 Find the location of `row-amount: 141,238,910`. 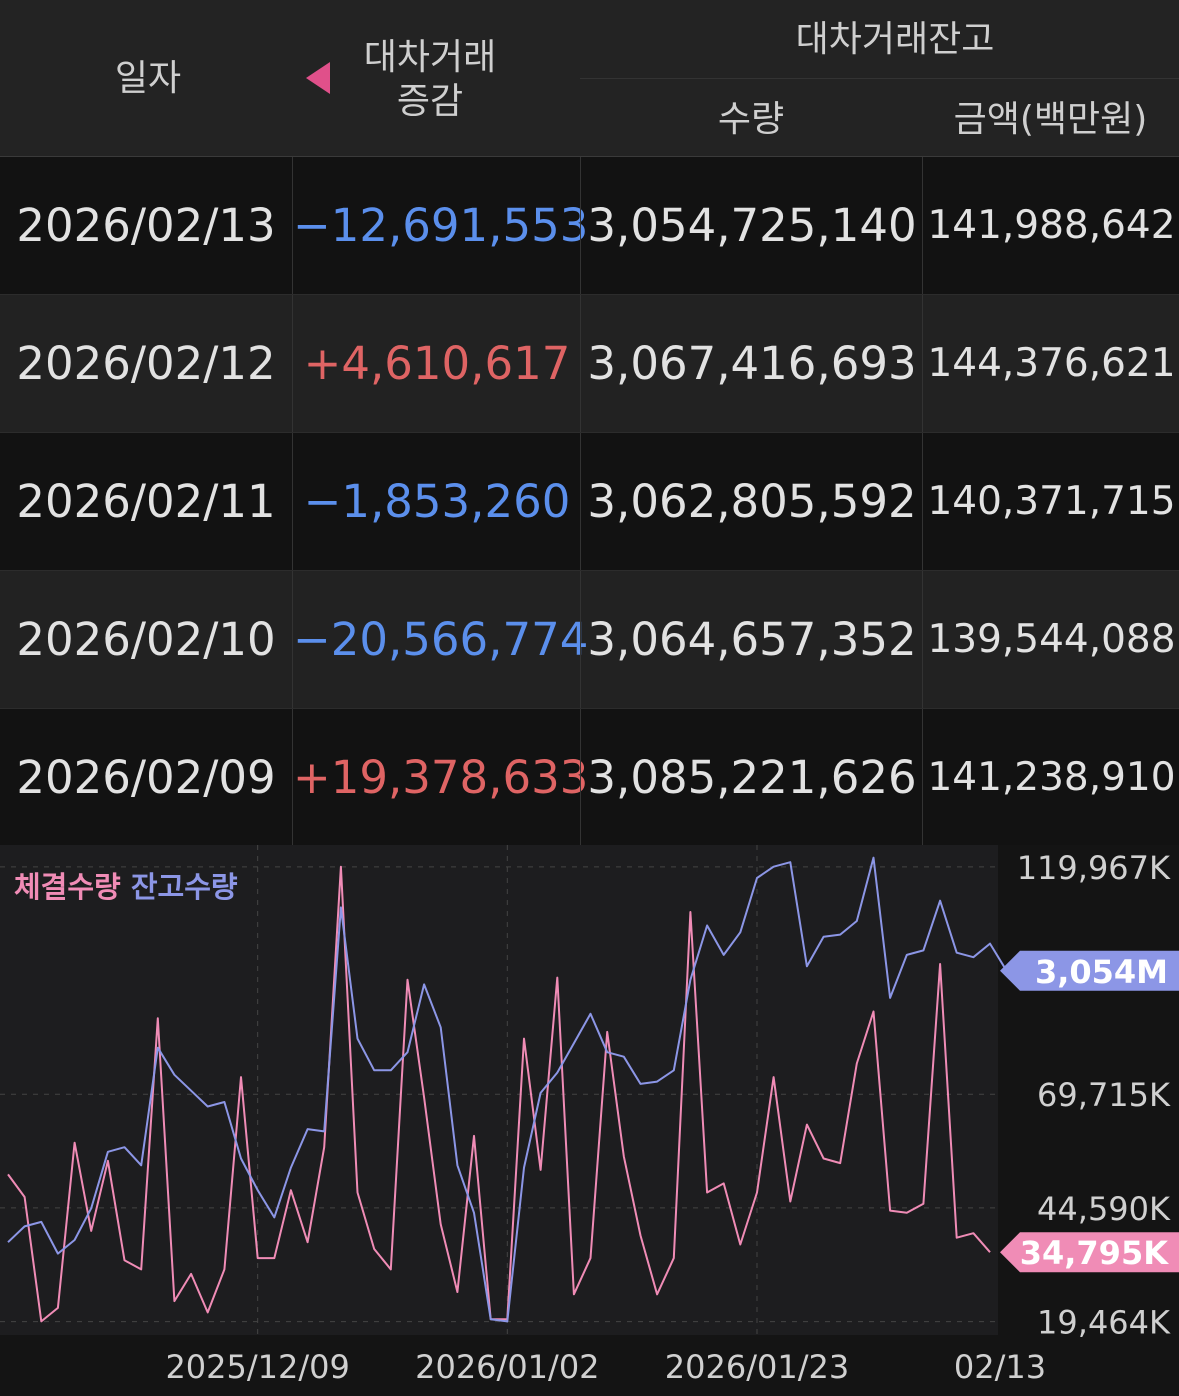

row-amount: 141,238,910 is located at coordinates (1050, 777).